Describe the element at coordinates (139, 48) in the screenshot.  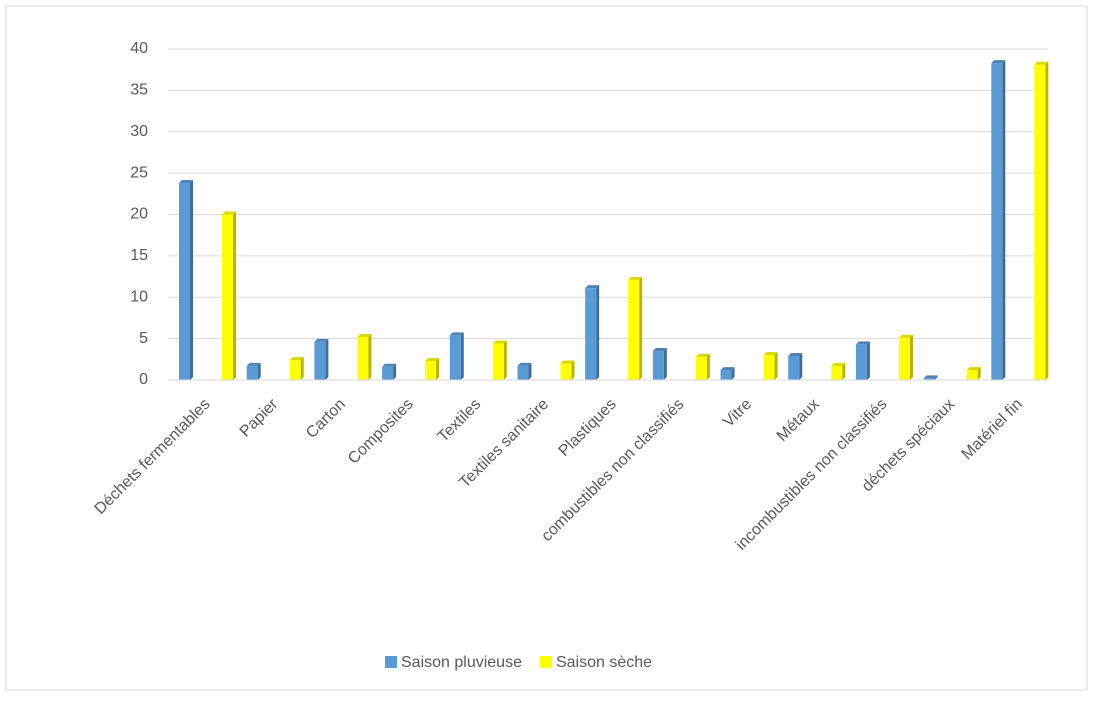
I see `y-tick-label: 40` at that location.